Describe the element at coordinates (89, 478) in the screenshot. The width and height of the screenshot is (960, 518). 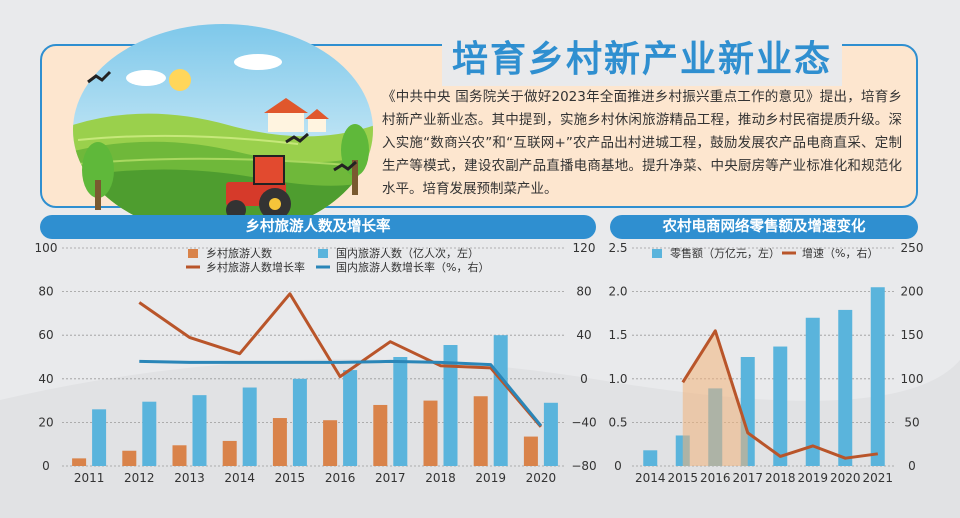
I see `x-tick-label: 2011` at that location.